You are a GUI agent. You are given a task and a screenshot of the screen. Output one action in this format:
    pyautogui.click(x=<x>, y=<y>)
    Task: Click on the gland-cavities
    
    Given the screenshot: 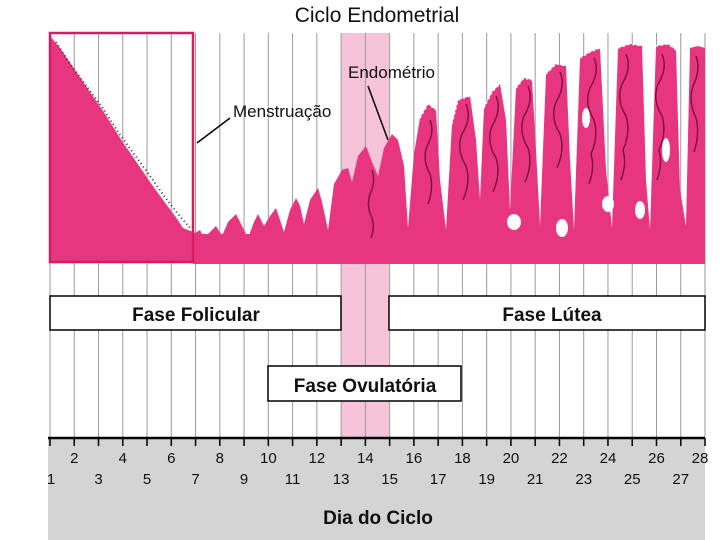 What is the action you would take?
    pyautogui.click(x=588, y=172)
    